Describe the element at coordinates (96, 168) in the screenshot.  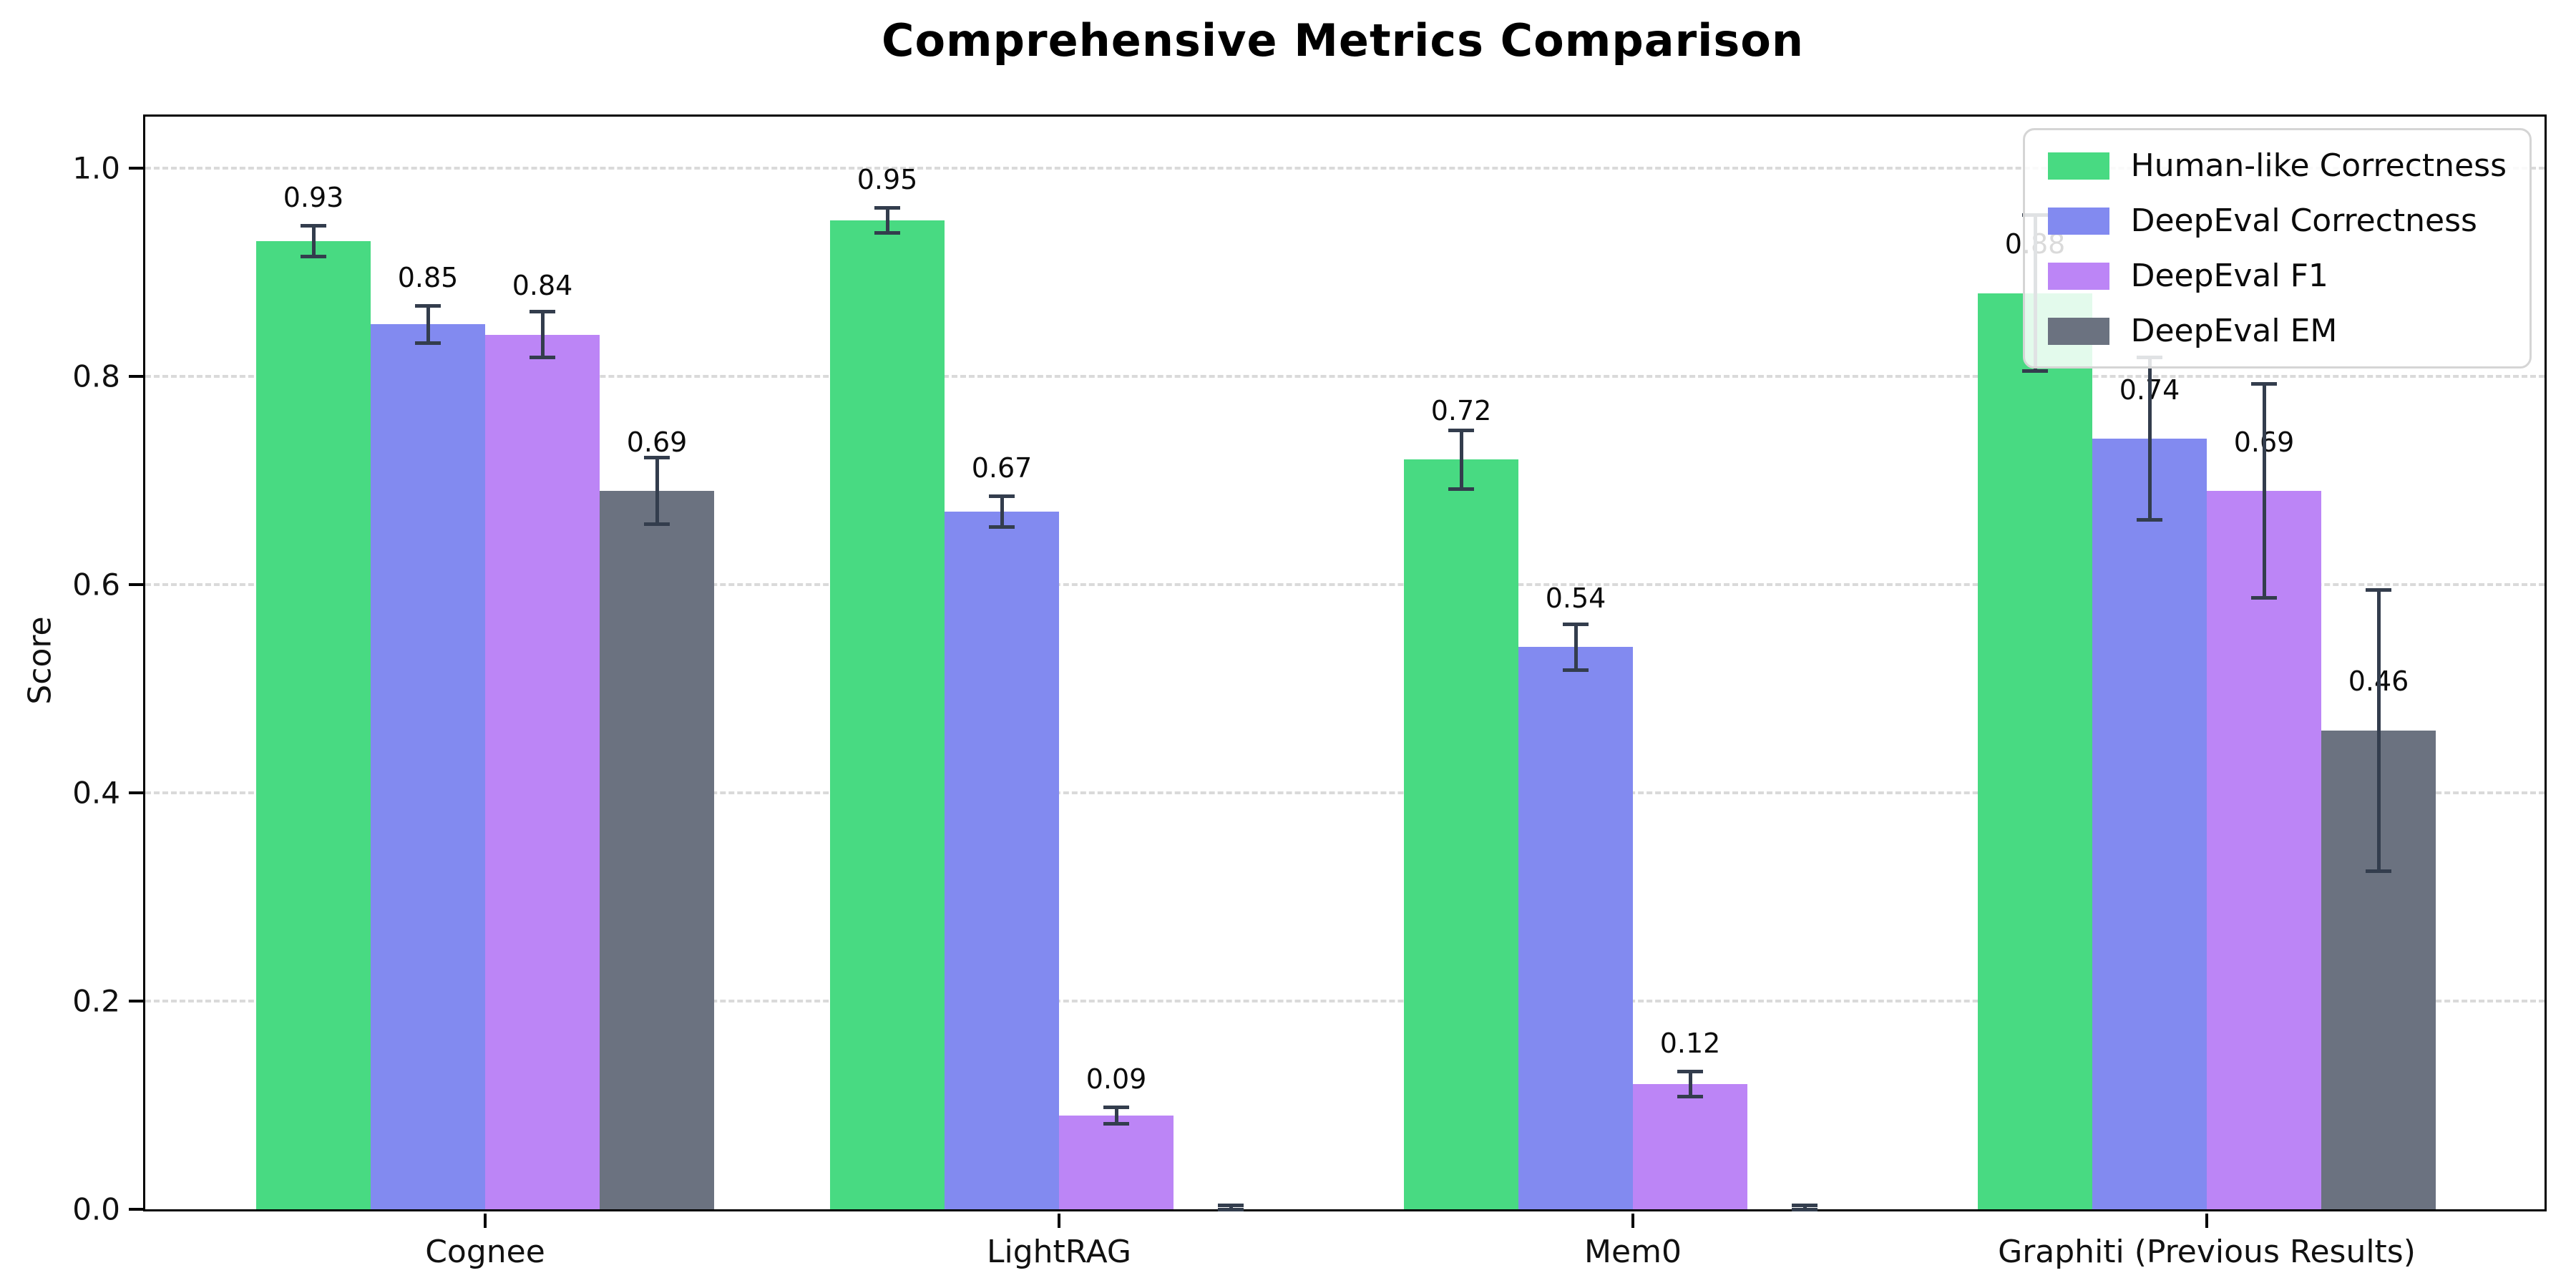
I see `y-tick-label: 1.0` at that location.